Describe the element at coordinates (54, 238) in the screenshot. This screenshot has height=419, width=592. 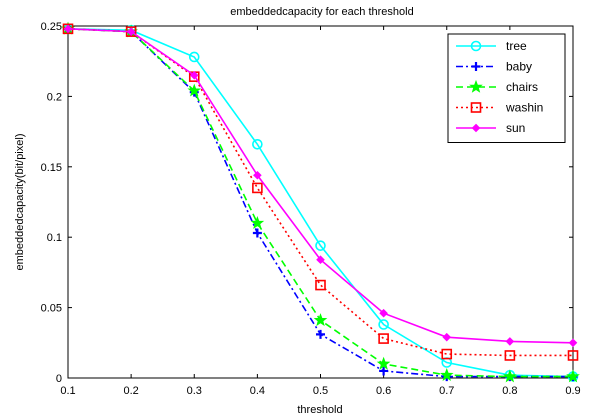
I see `y-tick-label: 0.1` at that location.